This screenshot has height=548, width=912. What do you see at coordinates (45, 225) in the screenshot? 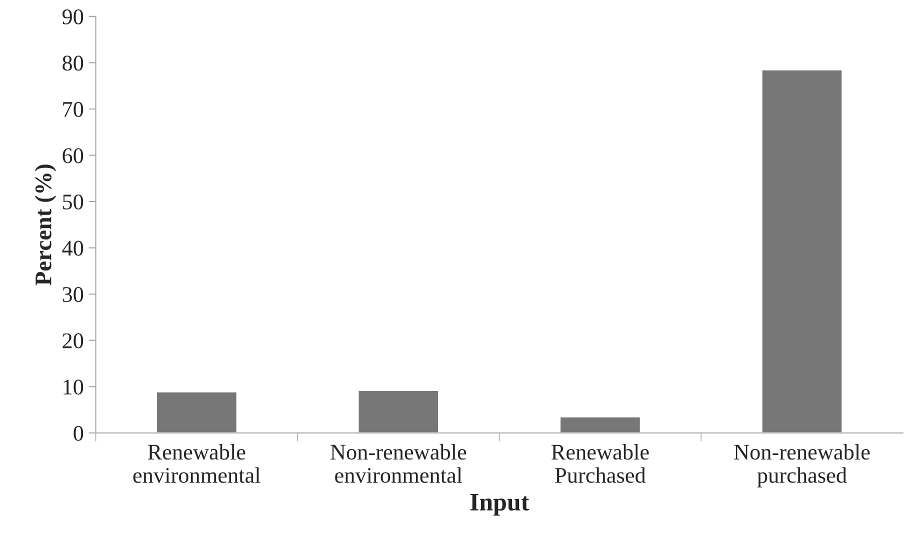
I see `y-axis-title: Percent (%)` at bounding box center [45, 225].